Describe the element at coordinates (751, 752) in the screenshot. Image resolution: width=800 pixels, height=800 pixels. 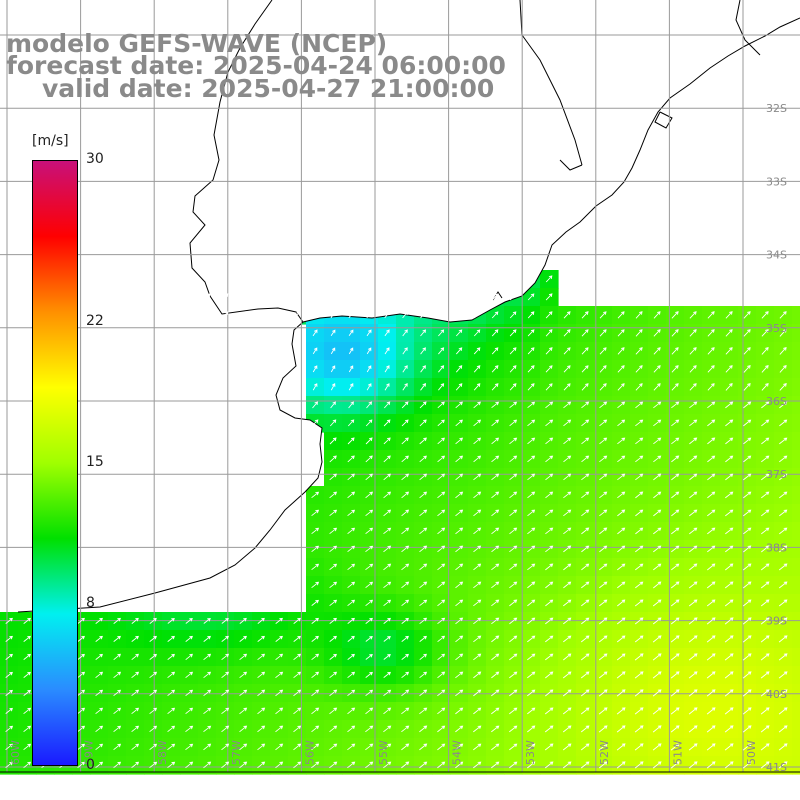
I see `longitude-label: 50W` at that location.